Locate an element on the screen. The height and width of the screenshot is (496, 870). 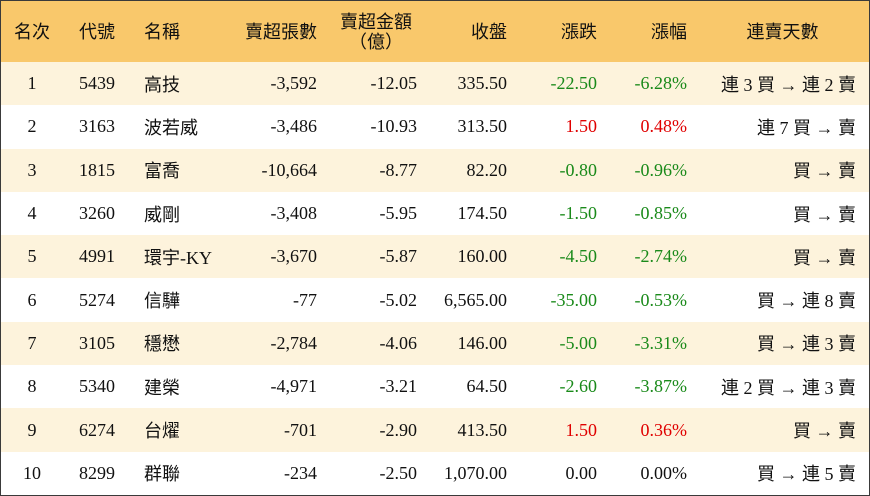
net-sell-lots-cell: -2,784 is located at coordinates (278, 343).